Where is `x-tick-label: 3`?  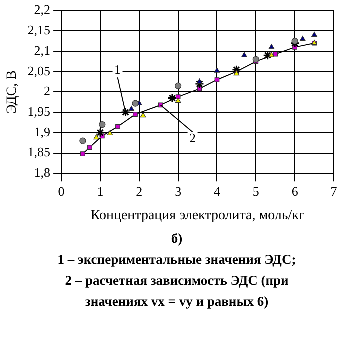
x-tick-label: 3 is located at coordinates (178, 191).